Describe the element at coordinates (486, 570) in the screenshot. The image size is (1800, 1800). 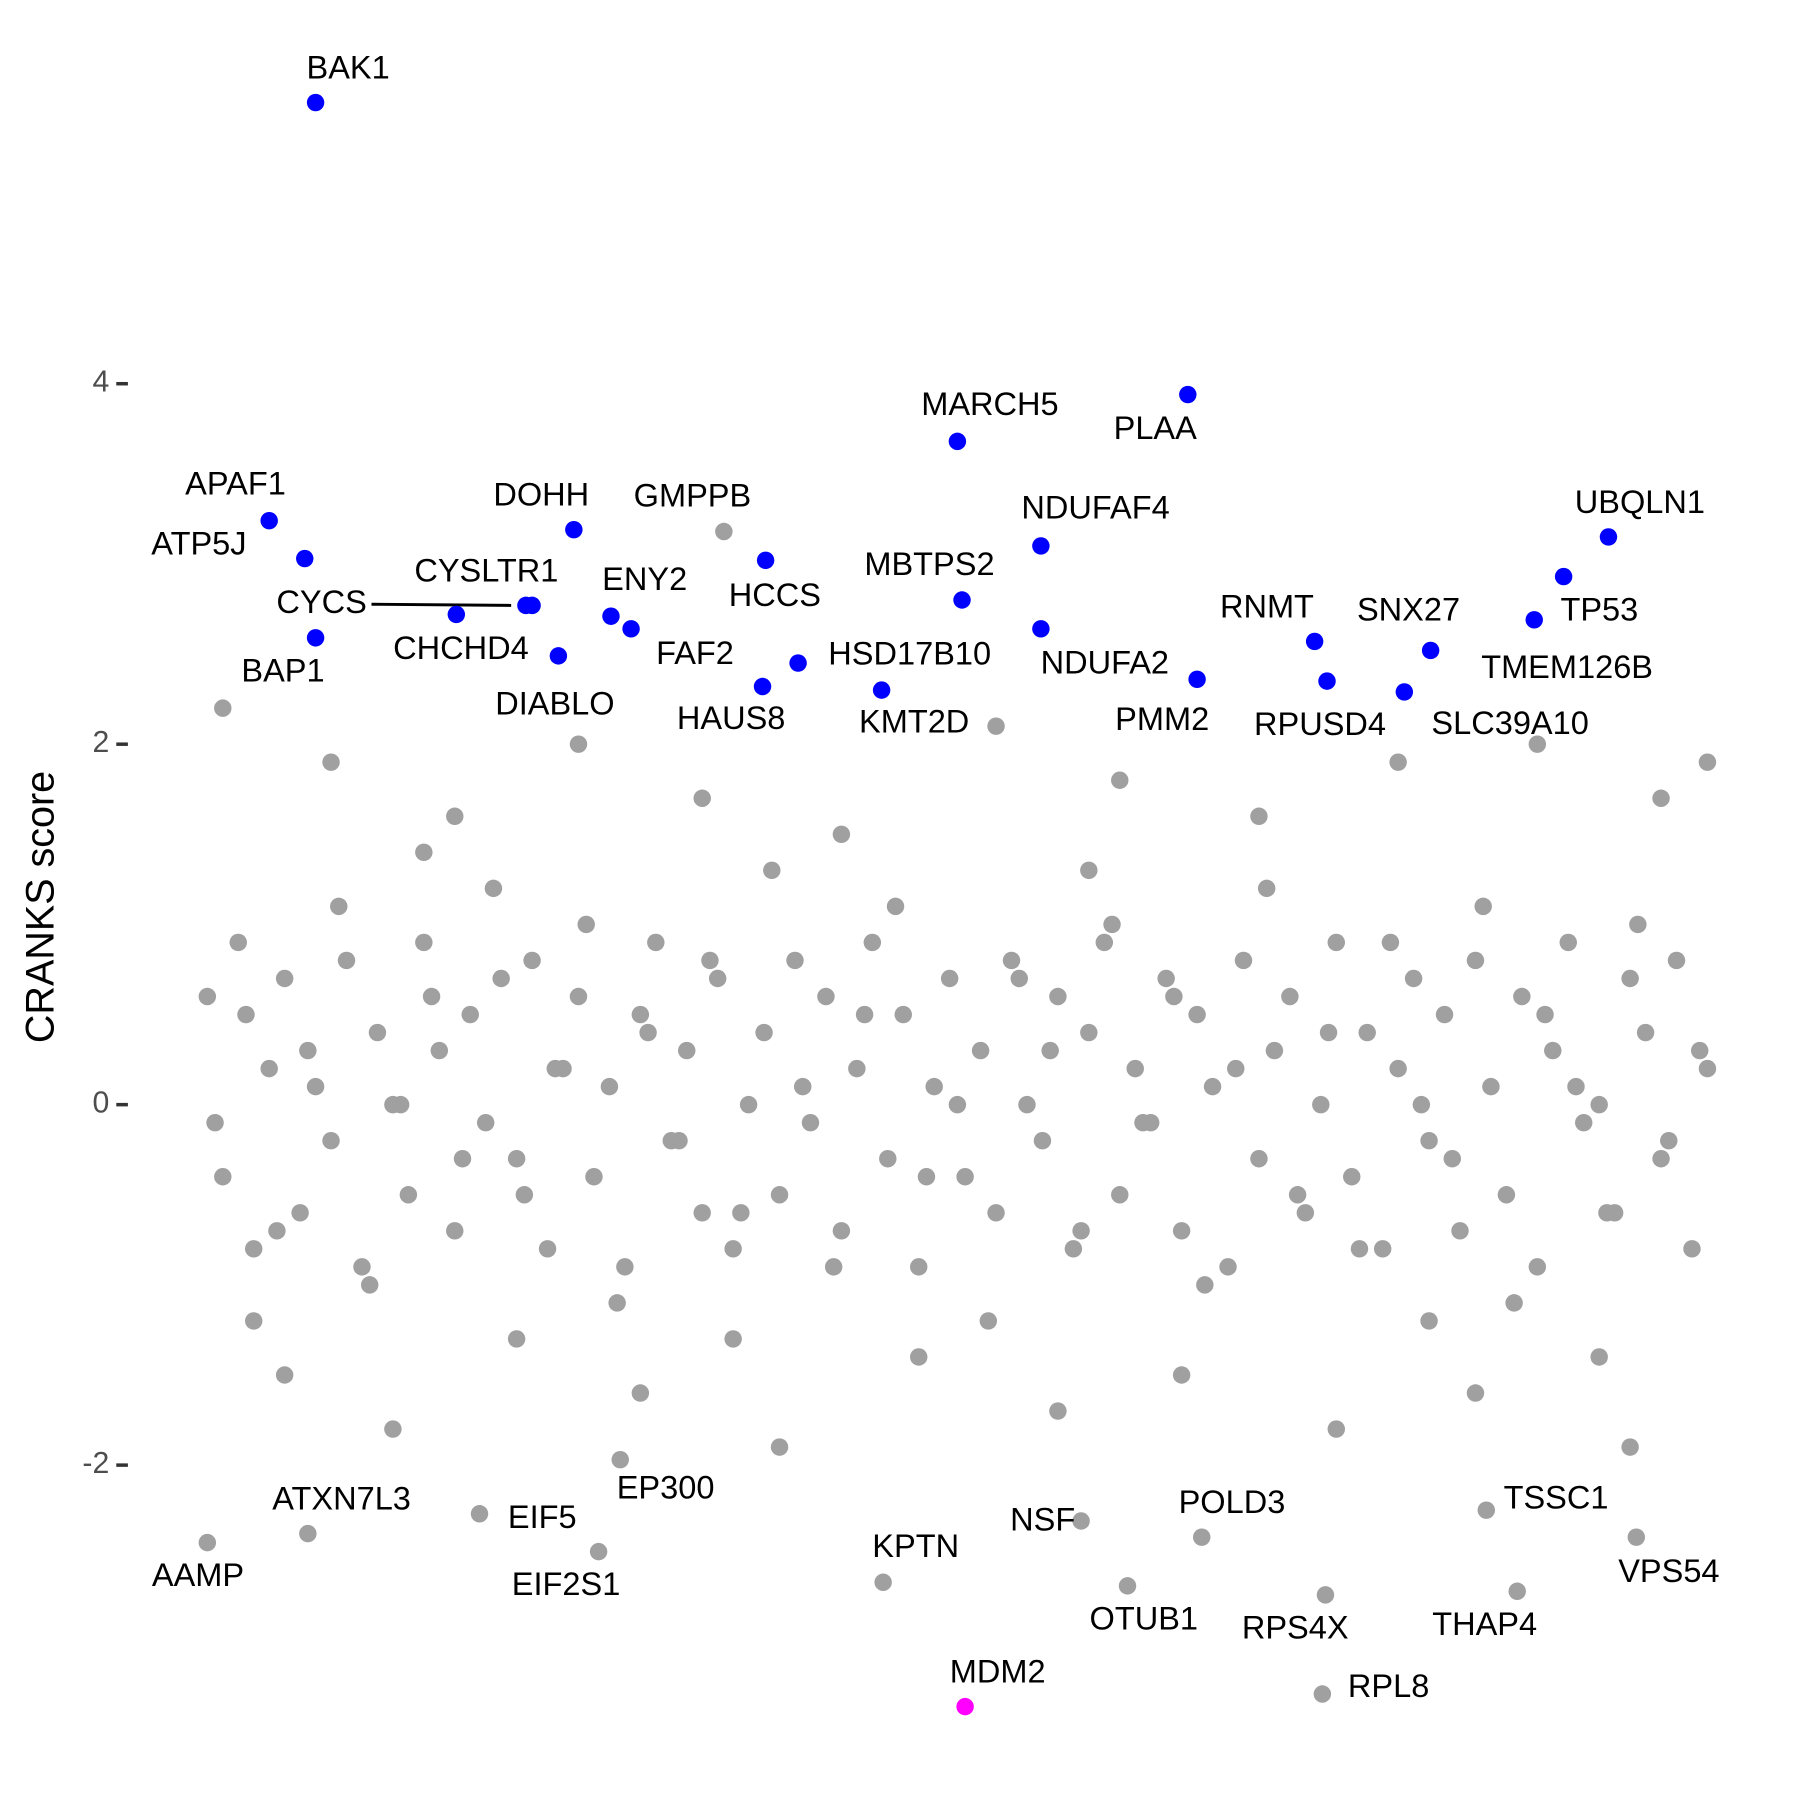
I see `point-label: CYSLTR1` at that location.